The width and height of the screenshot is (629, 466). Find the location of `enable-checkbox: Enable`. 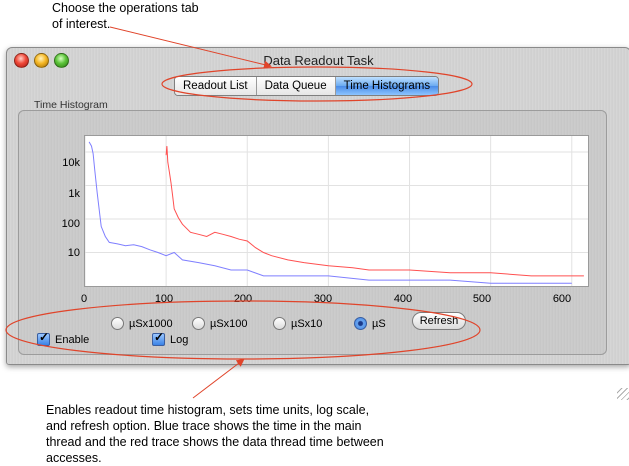

enable-checkbox: Enable is located at coordinates (63, 338).